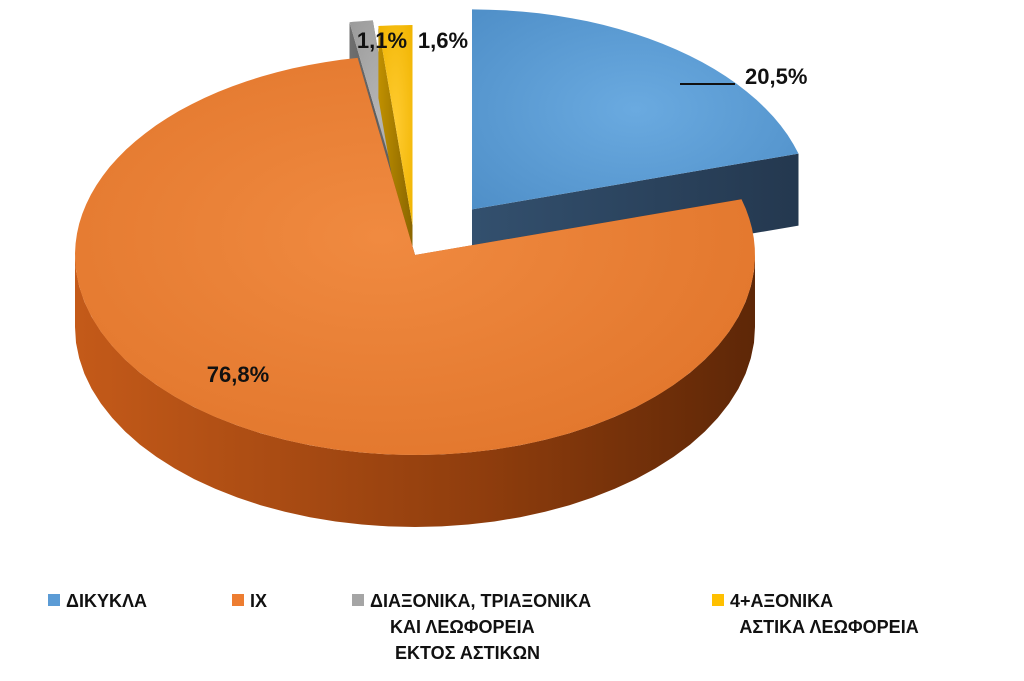  Describe the element at coordinates (635, 109) in the screenshot. I see `slice-1-dikykla` at that location.